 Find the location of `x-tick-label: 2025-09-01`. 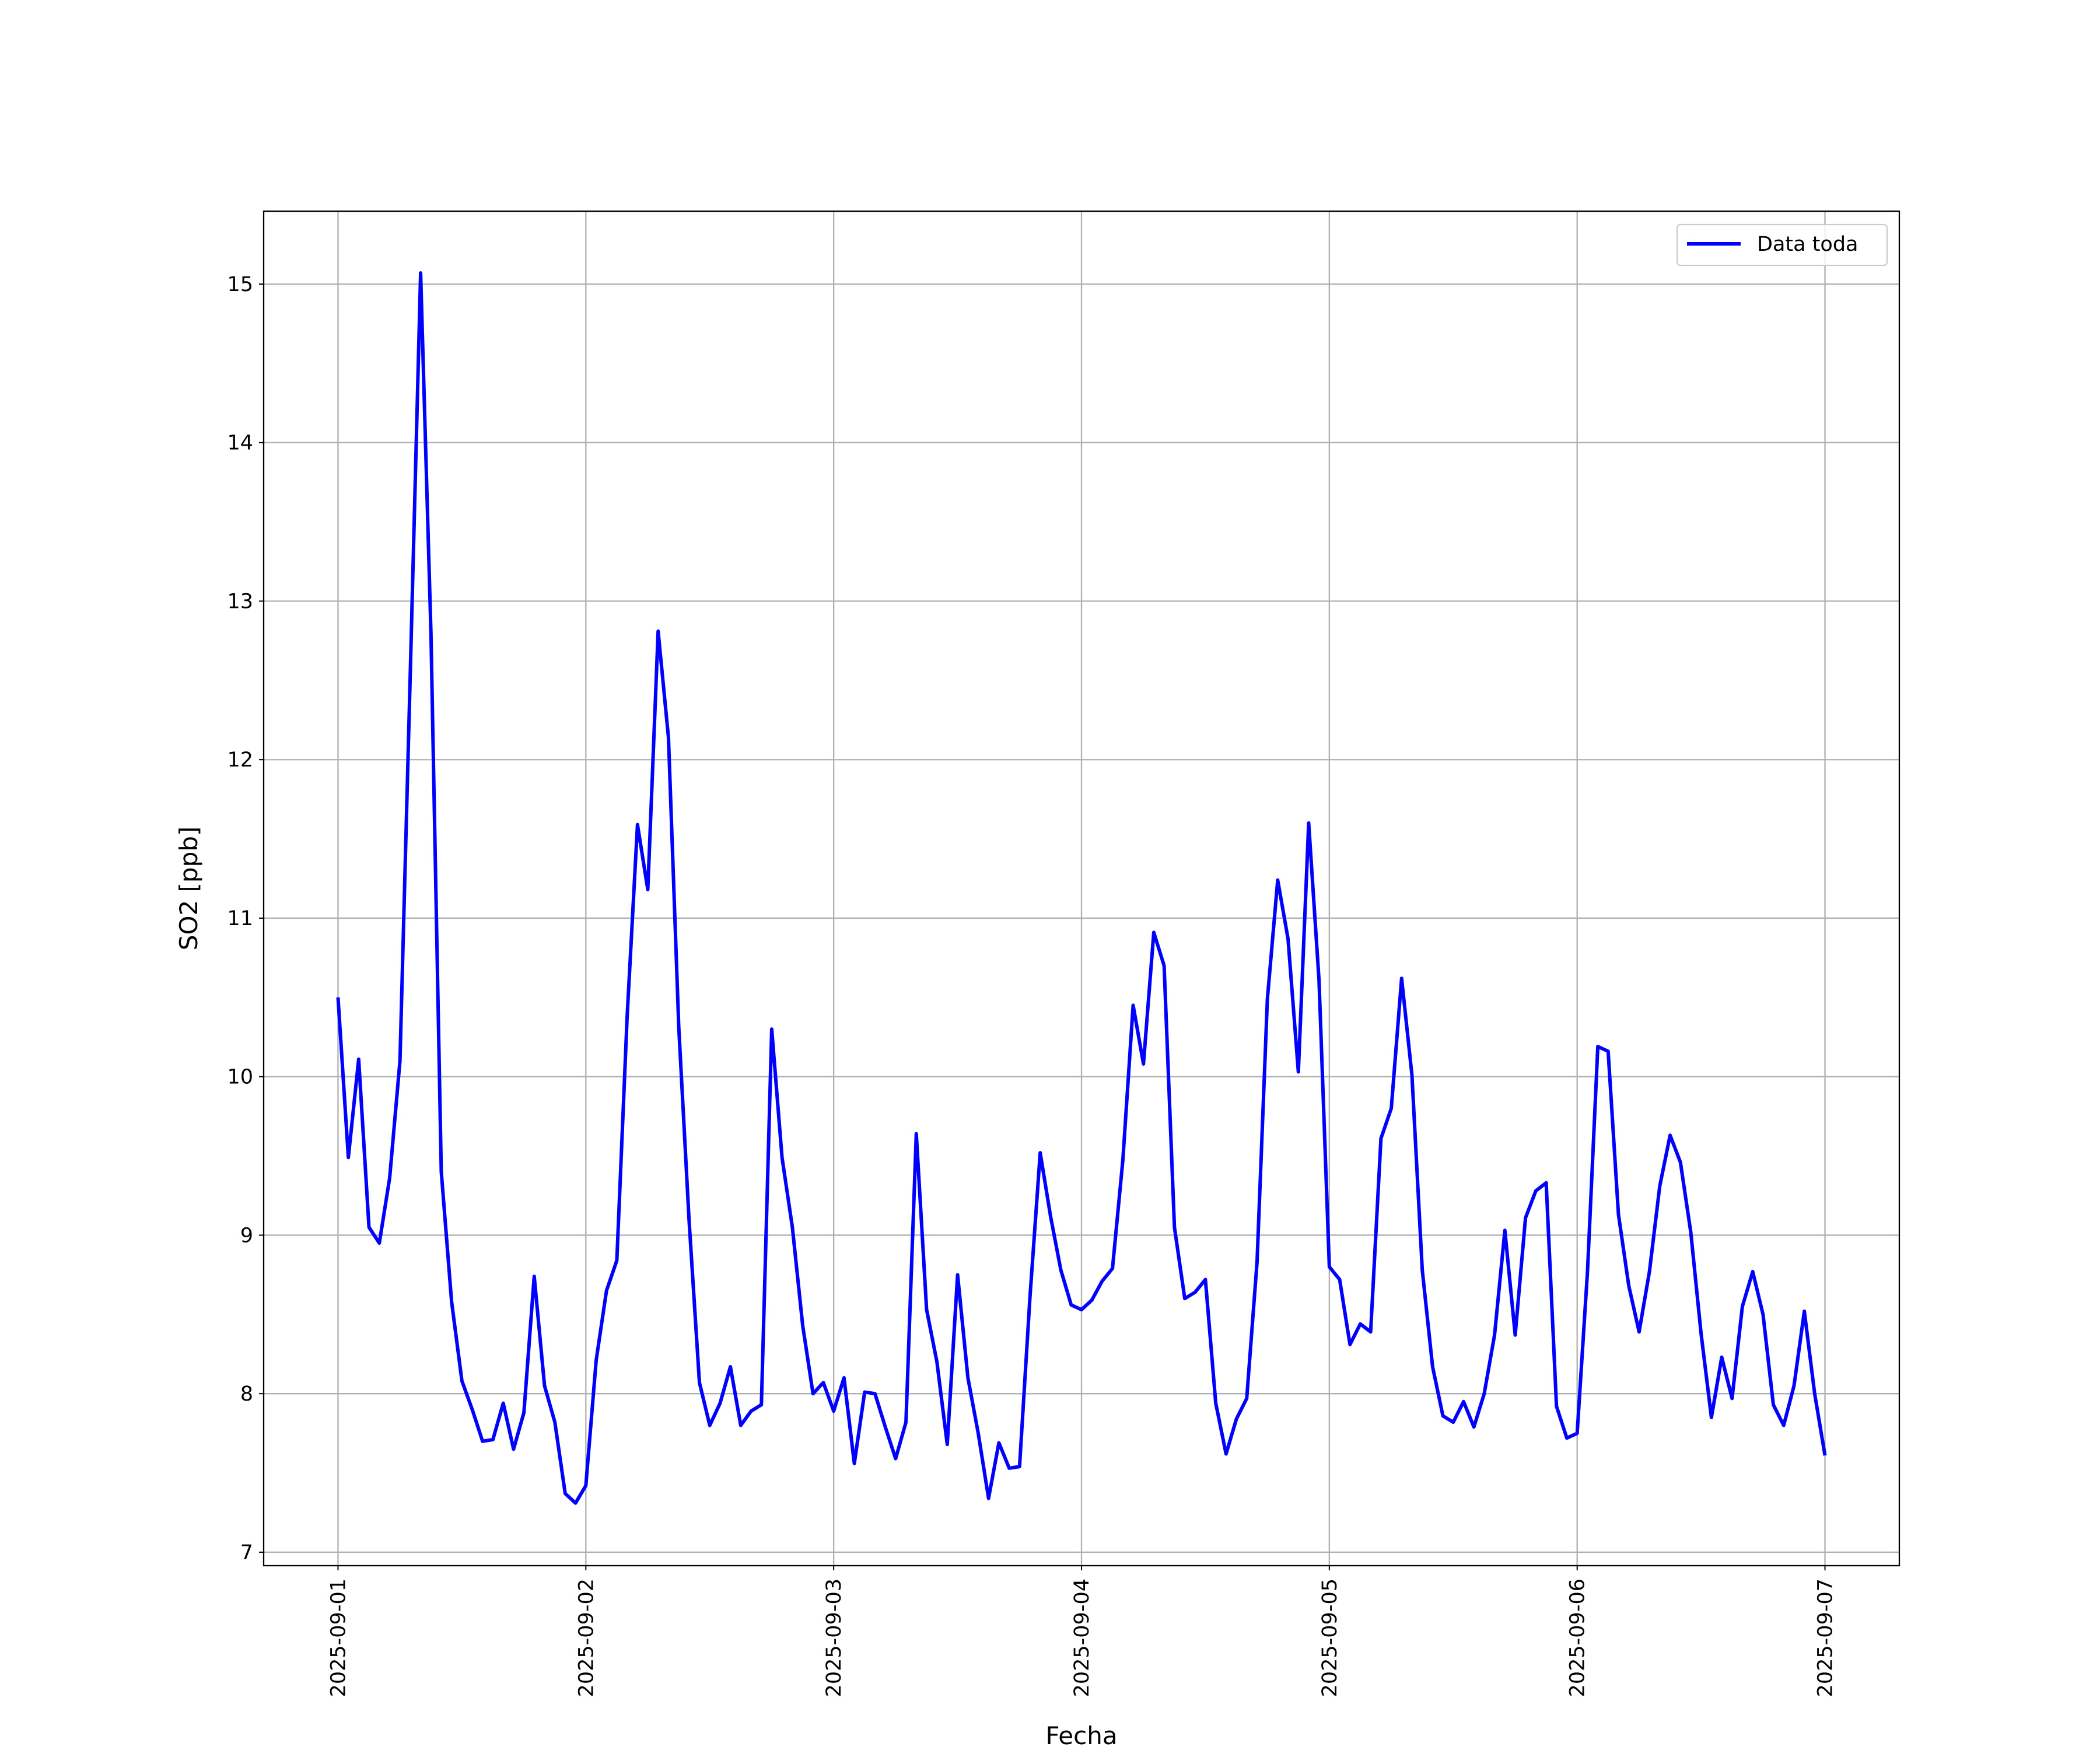

x-tick-label: 2025-09-01 is located at coordinates (338, 1637).